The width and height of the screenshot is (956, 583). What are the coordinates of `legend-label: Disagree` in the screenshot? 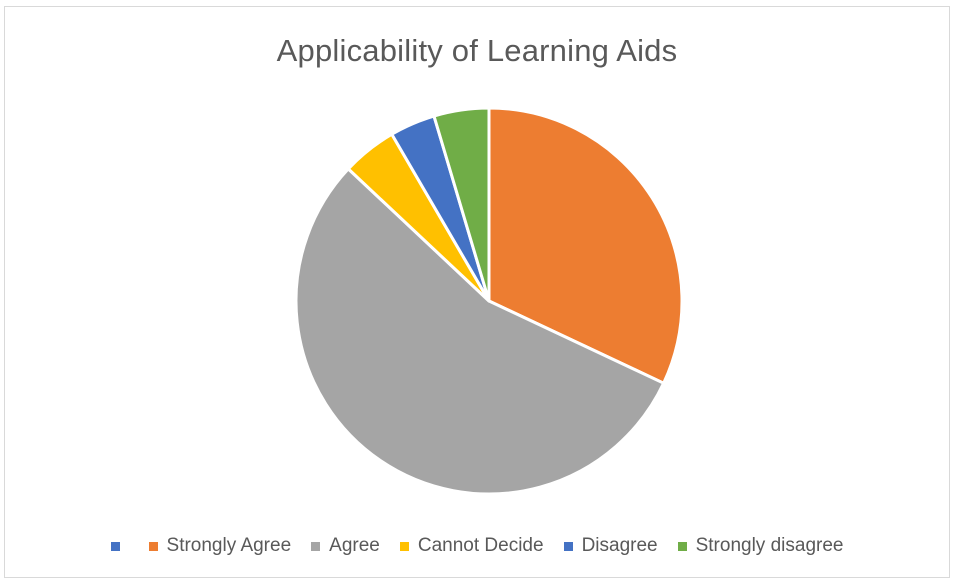 It's located at (619, 545).